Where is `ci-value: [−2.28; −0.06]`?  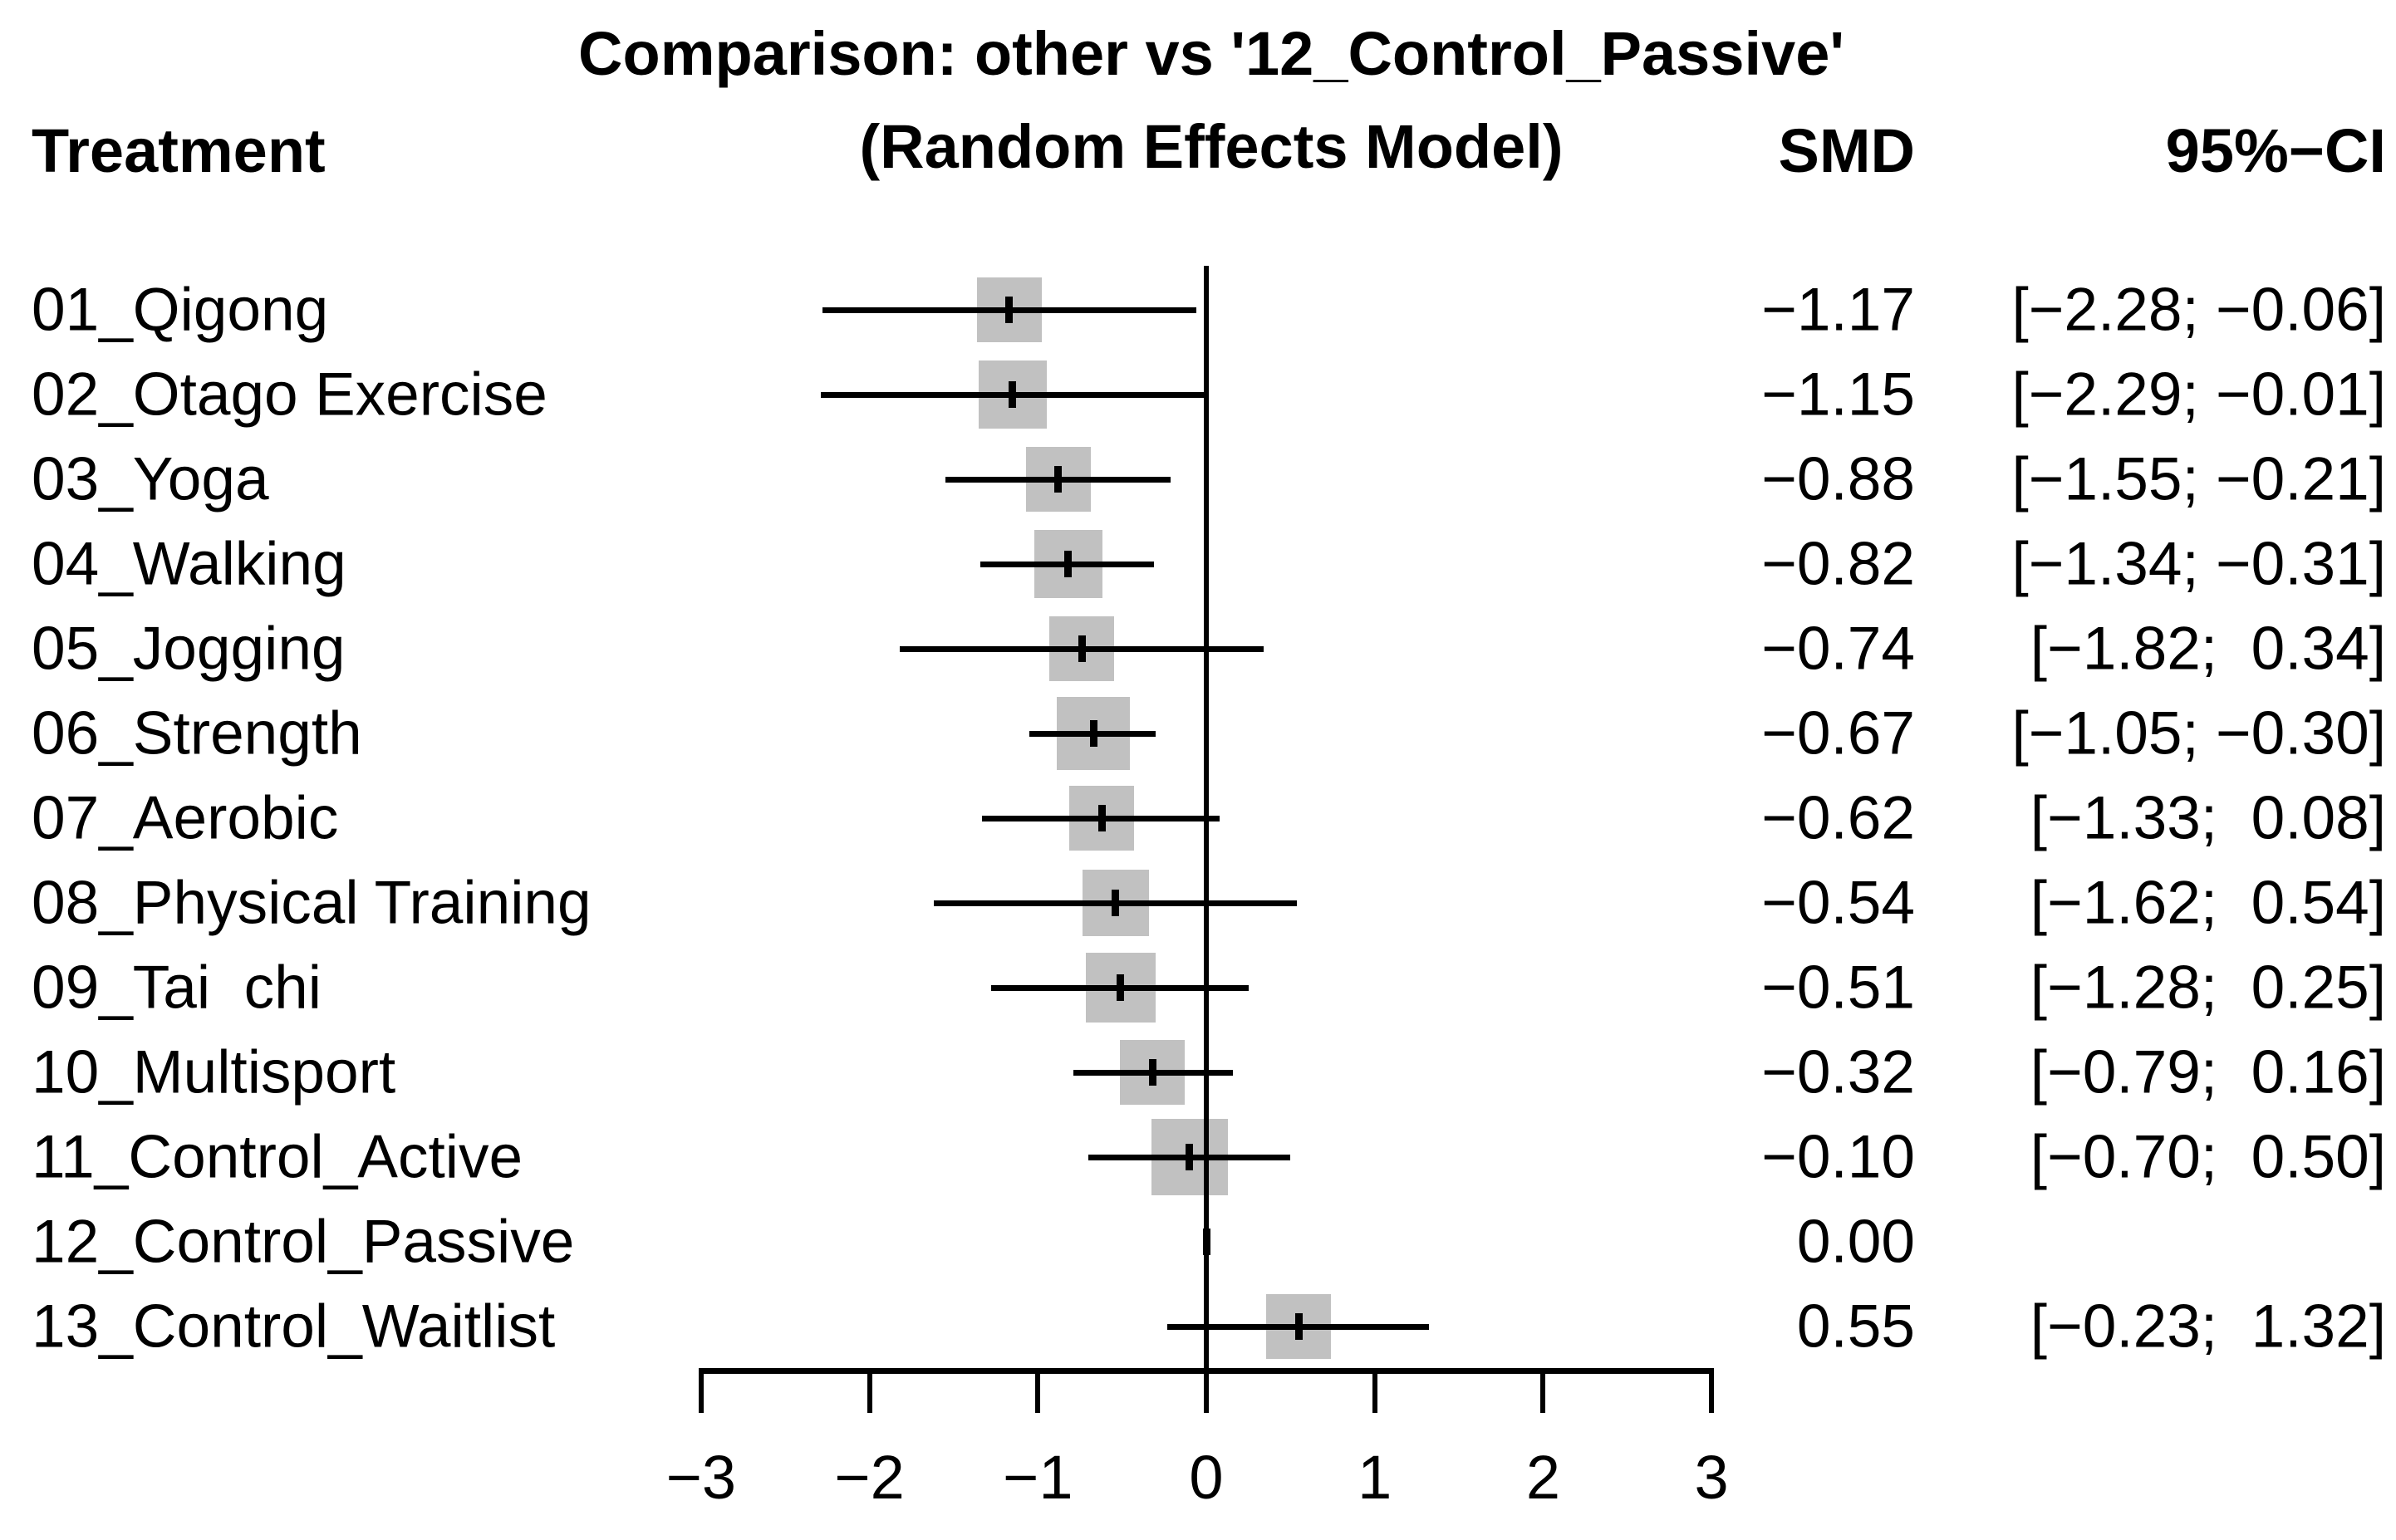
ci-value: [−2.28; −0.06] is located at coordinates (2198, 310).